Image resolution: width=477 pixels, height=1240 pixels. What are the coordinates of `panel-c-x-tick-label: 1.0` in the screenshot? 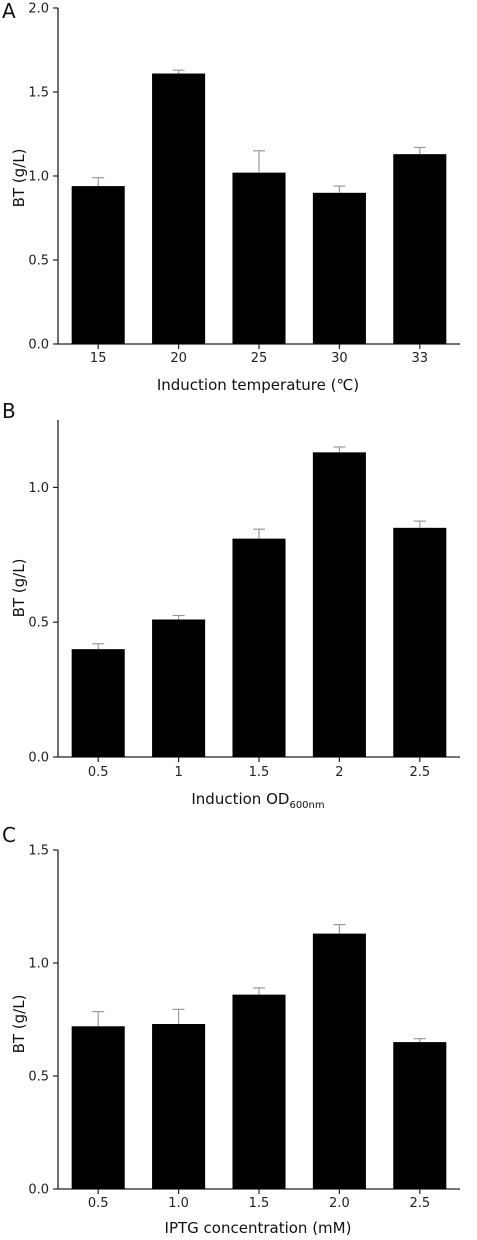 It's located at (178, 1203).